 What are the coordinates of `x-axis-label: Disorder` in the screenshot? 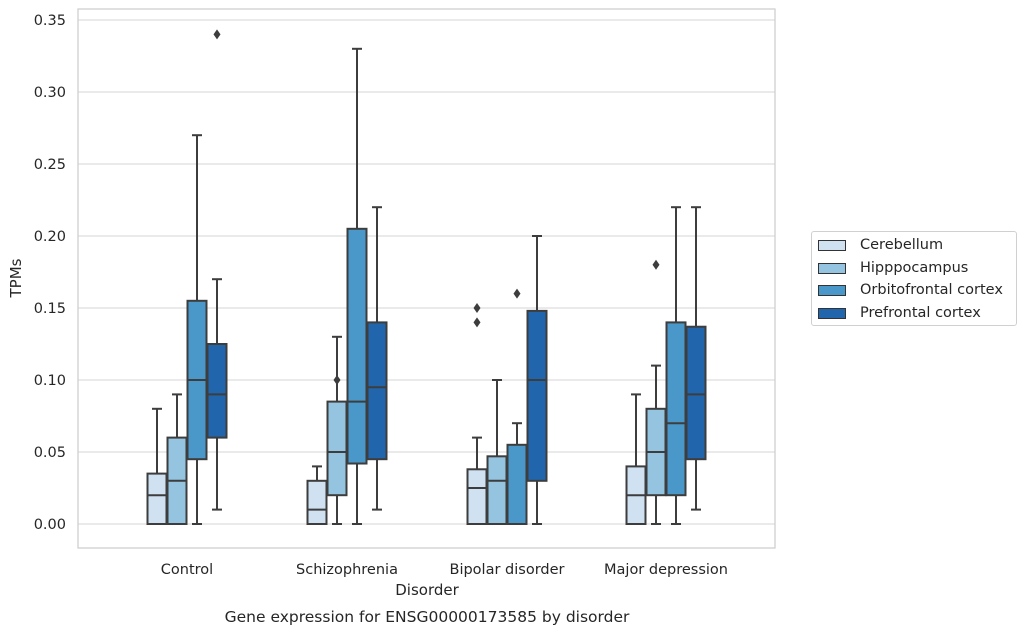 It's located at (427, 590).